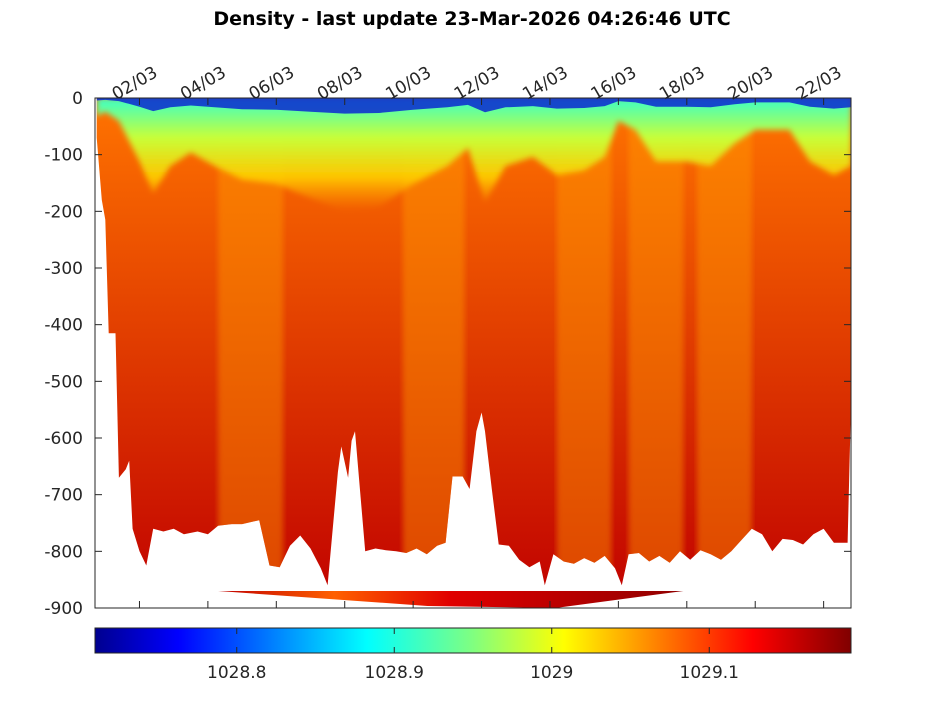 The width and height of the screenshot is (945, 709). Describe the element at coordinates (63, 552) in the screenshot. I see `y-tick-label: -800` at that location.